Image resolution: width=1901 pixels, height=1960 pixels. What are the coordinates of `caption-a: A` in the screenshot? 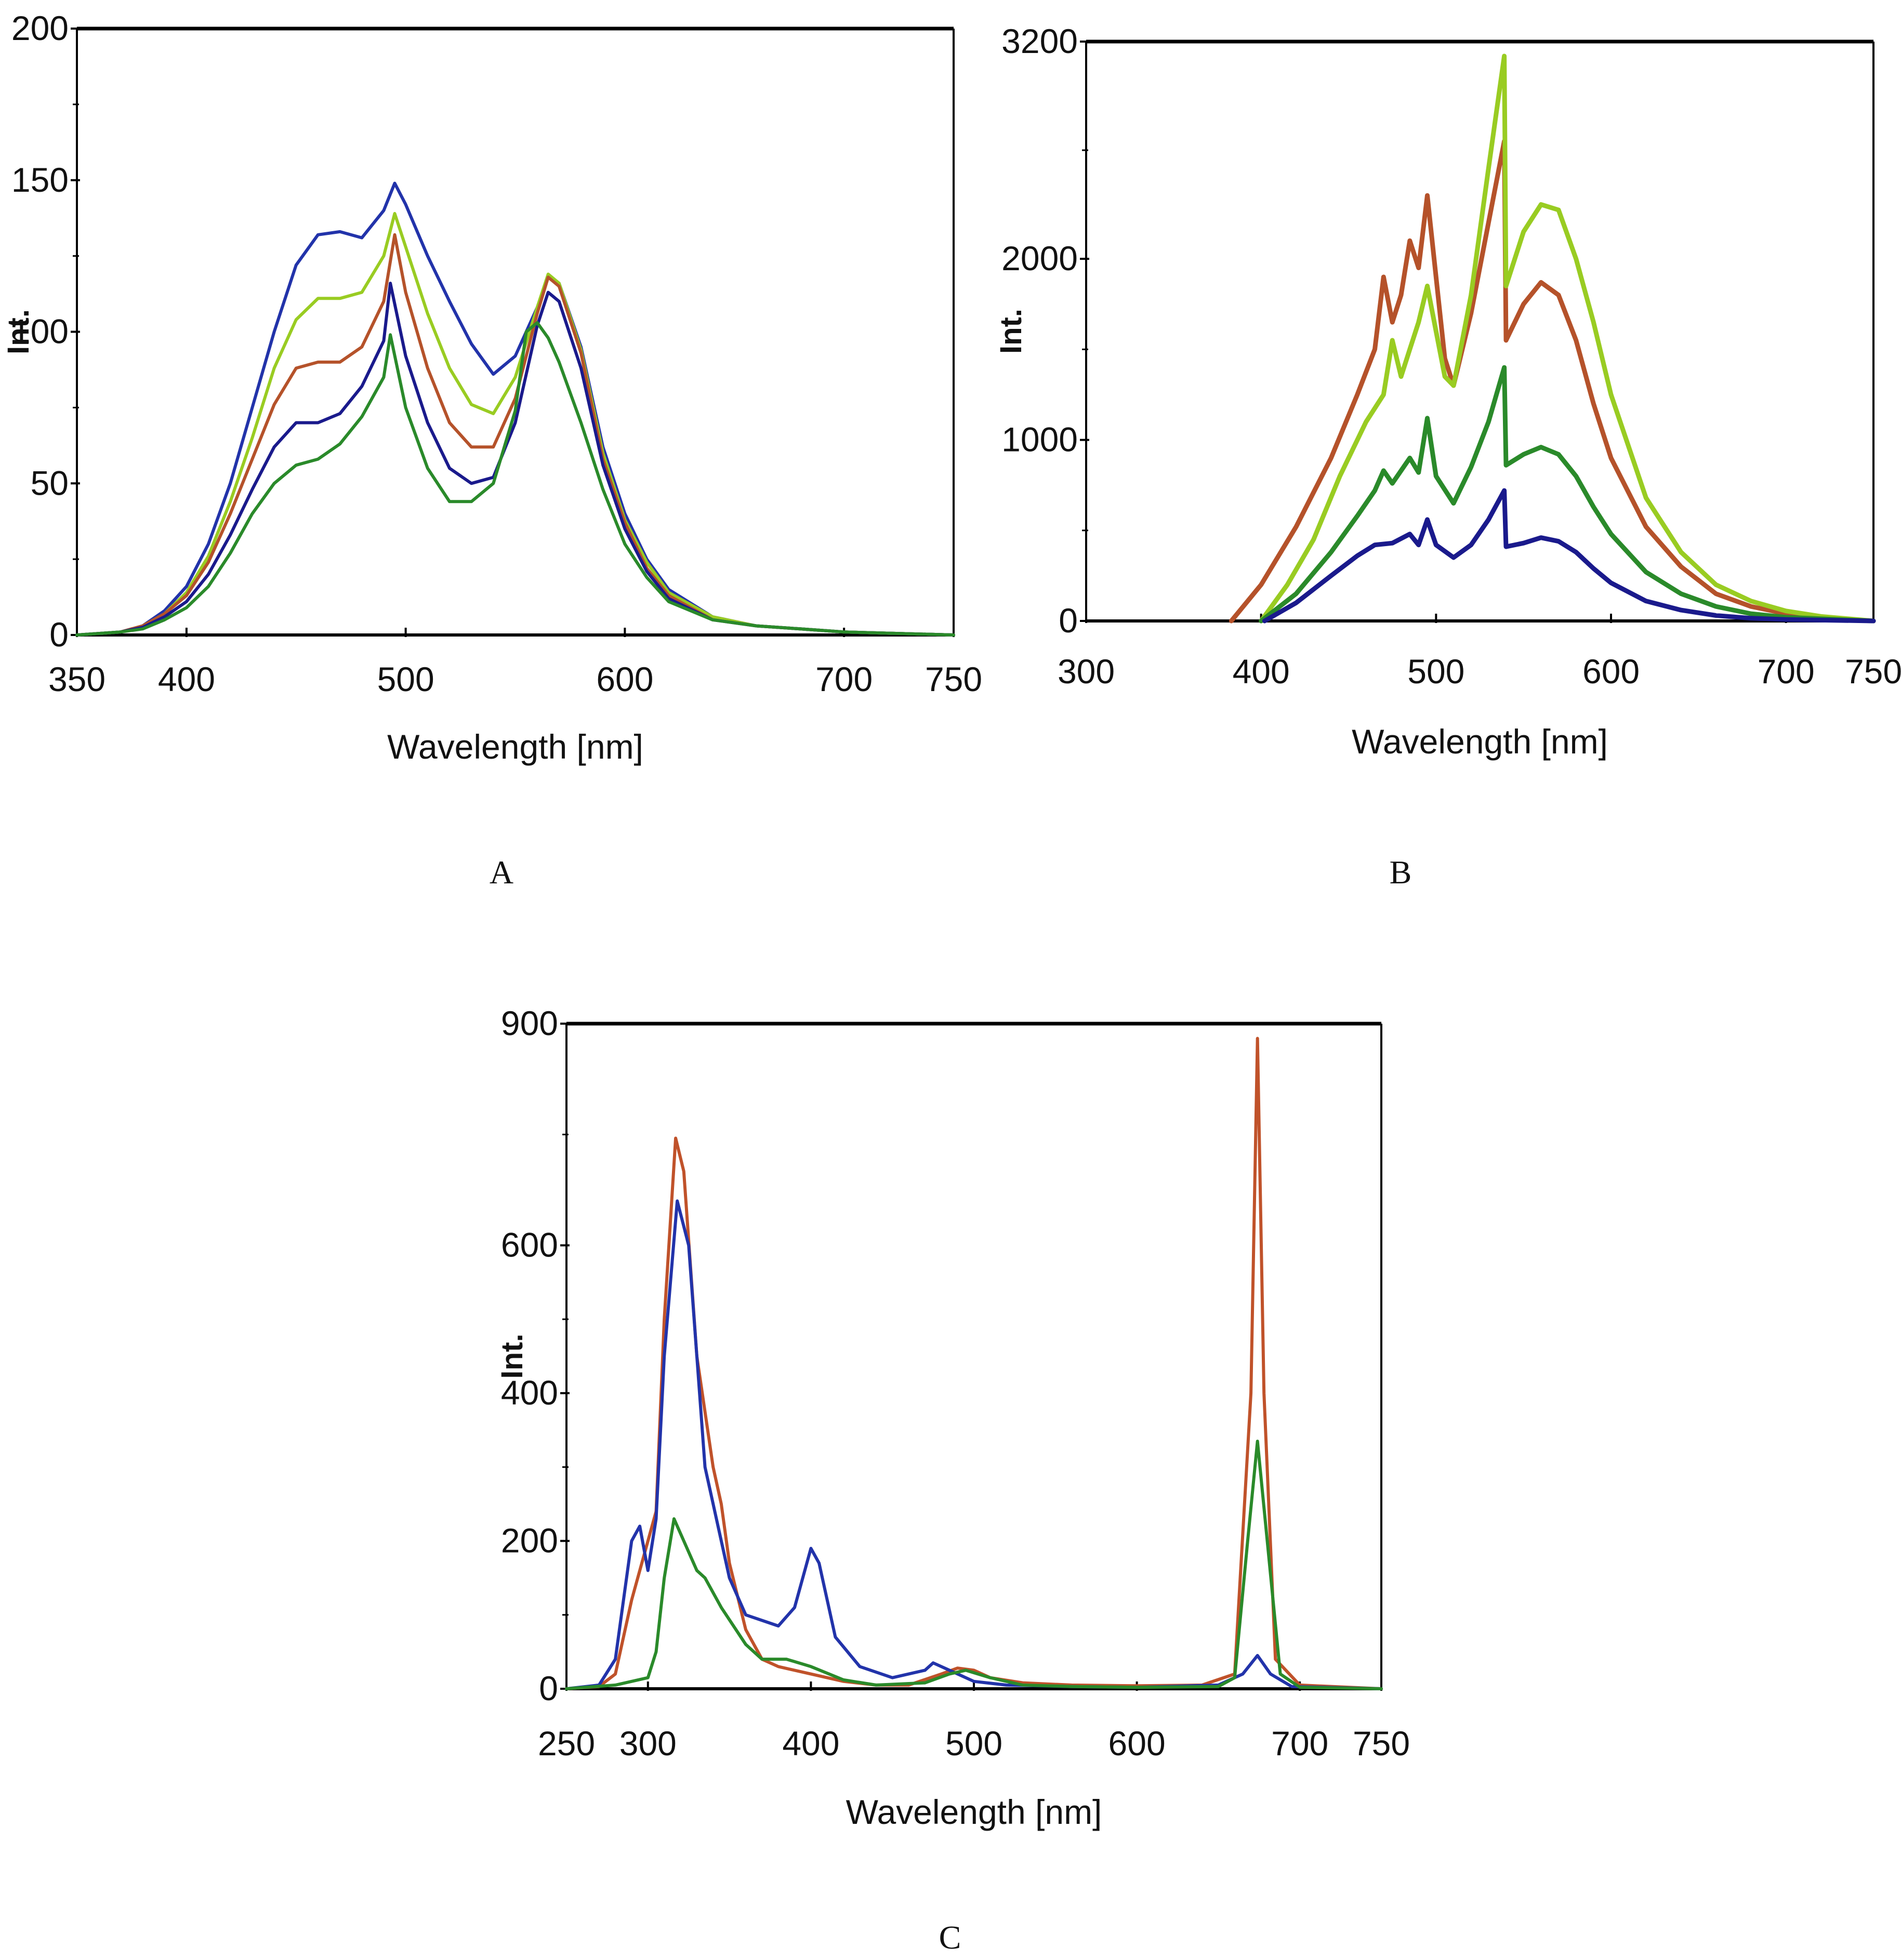 It's located at (501, 872).